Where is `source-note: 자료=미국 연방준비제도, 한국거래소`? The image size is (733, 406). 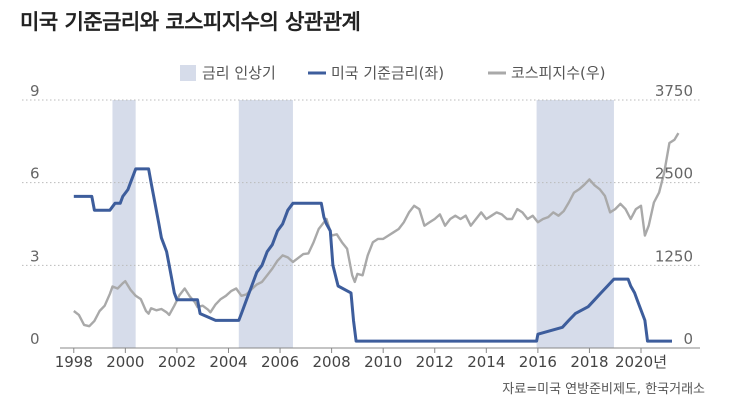 source-note: 자료=미국 연방준비제도, 한국거래소 is located at coordinates (603, 389).